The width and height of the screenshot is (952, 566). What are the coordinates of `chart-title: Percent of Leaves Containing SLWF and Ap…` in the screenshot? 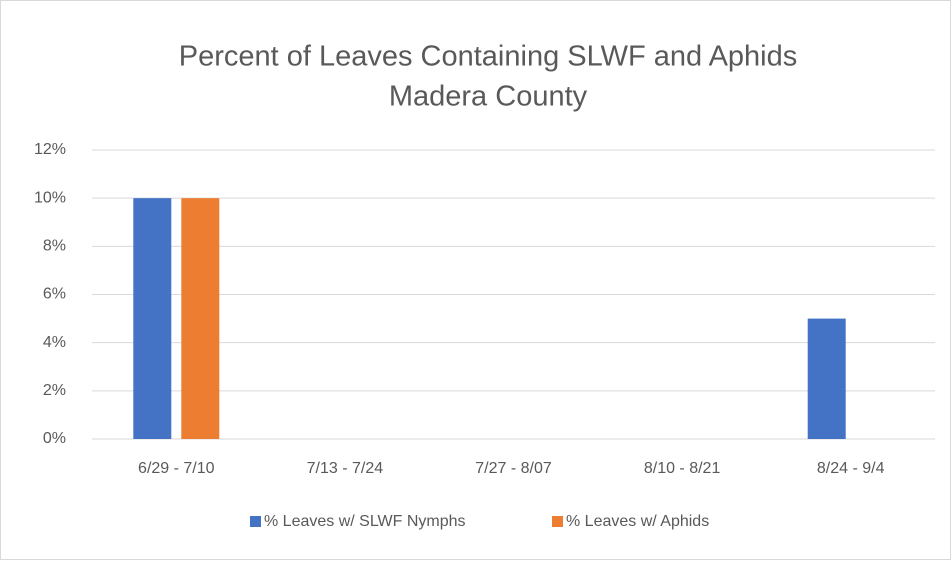 It's located at (488, 57).